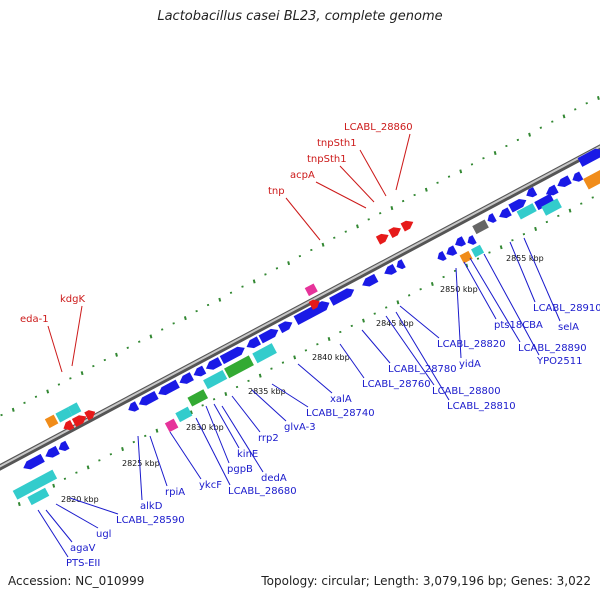 The image size is (600, 600). What do you see at coordinates (274, 478) in the screenshot?
I see `gene-label: dedA` at bounding box center [274, 478].